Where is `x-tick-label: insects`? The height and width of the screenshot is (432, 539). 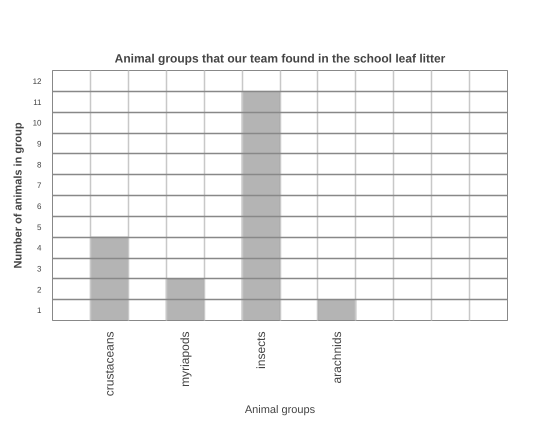 x-tick-label: insects is located at coordinates (261, 350).